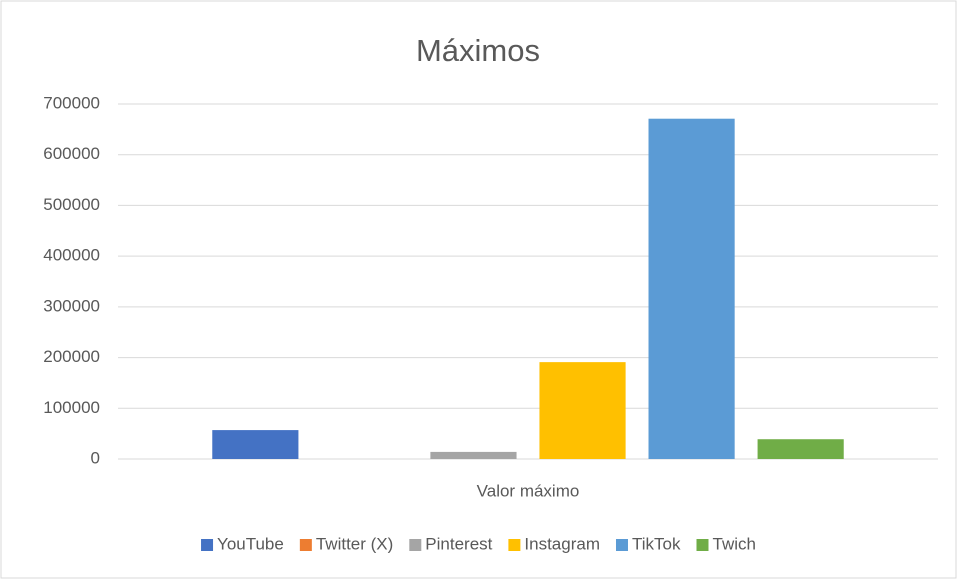 Image resolution: width=957 pixels, height=579 pixels. I want to click on legend-label: Instagram, so click(562, 543).